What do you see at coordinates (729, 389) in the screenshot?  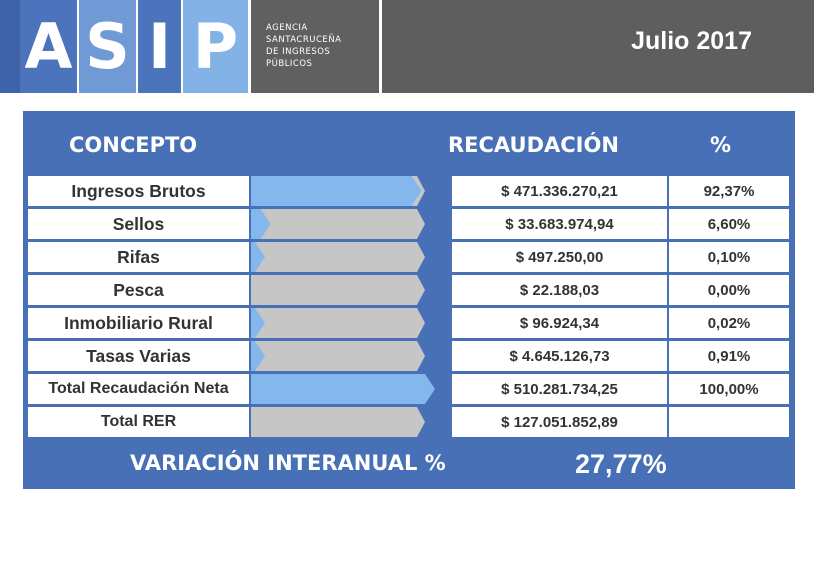 I see `row-percent: 100,00%` at bounding box center [729, 389].